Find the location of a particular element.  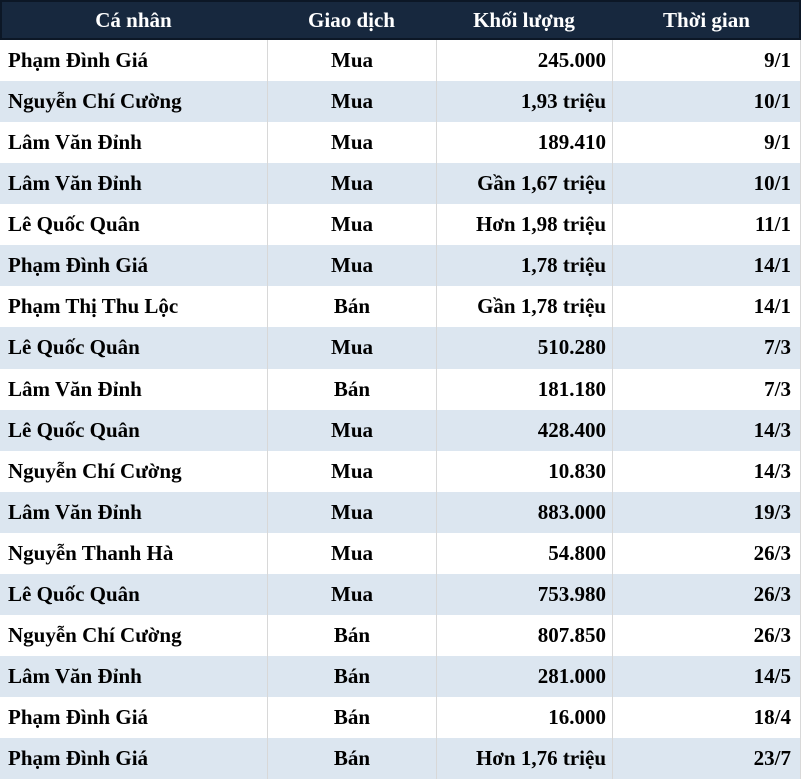

table-row: Phạm Đình Giá Mua 1,78 triệu 14/1 is located at coordinates (400, 266).